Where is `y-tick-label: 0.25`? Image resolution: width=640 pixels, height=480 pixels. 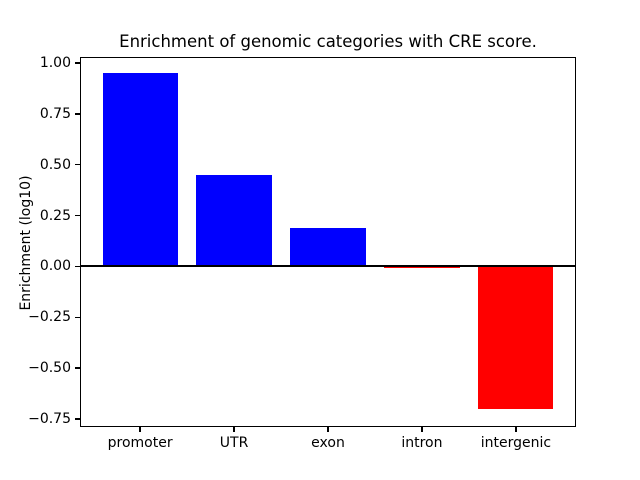 y-tick-label: 0.25 is located at coordinates (55, 215).